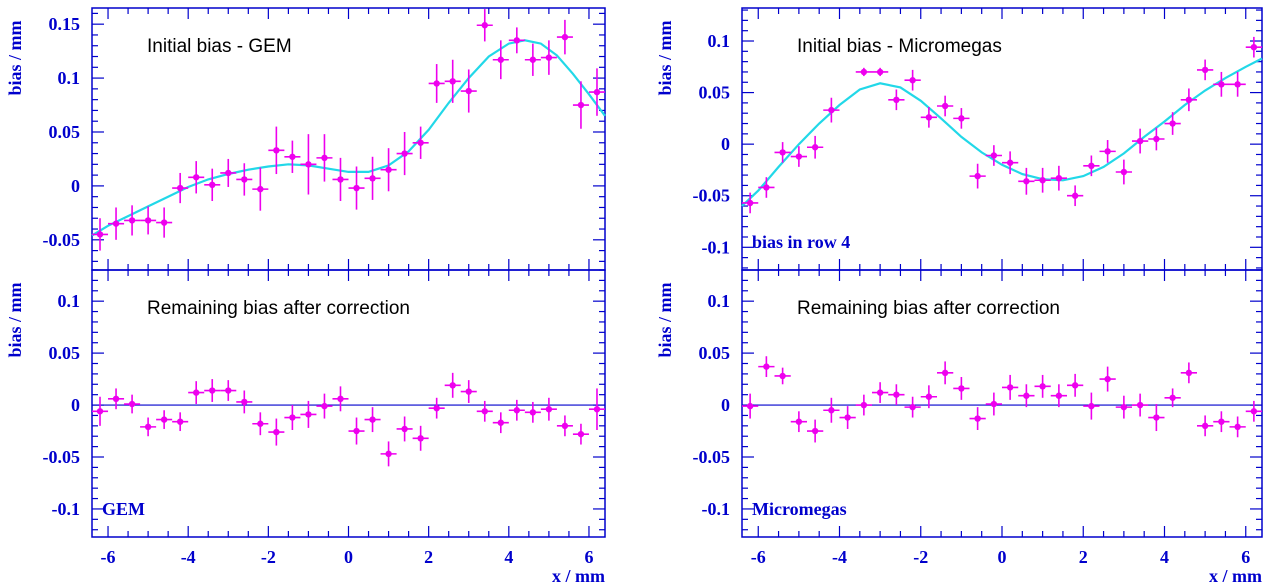 This screenshot has width=1275, height=588. Describe the element at coordinates (219, 46) in the screenshot. I see `panel-annotation: Initial bias - GEM` at that location.